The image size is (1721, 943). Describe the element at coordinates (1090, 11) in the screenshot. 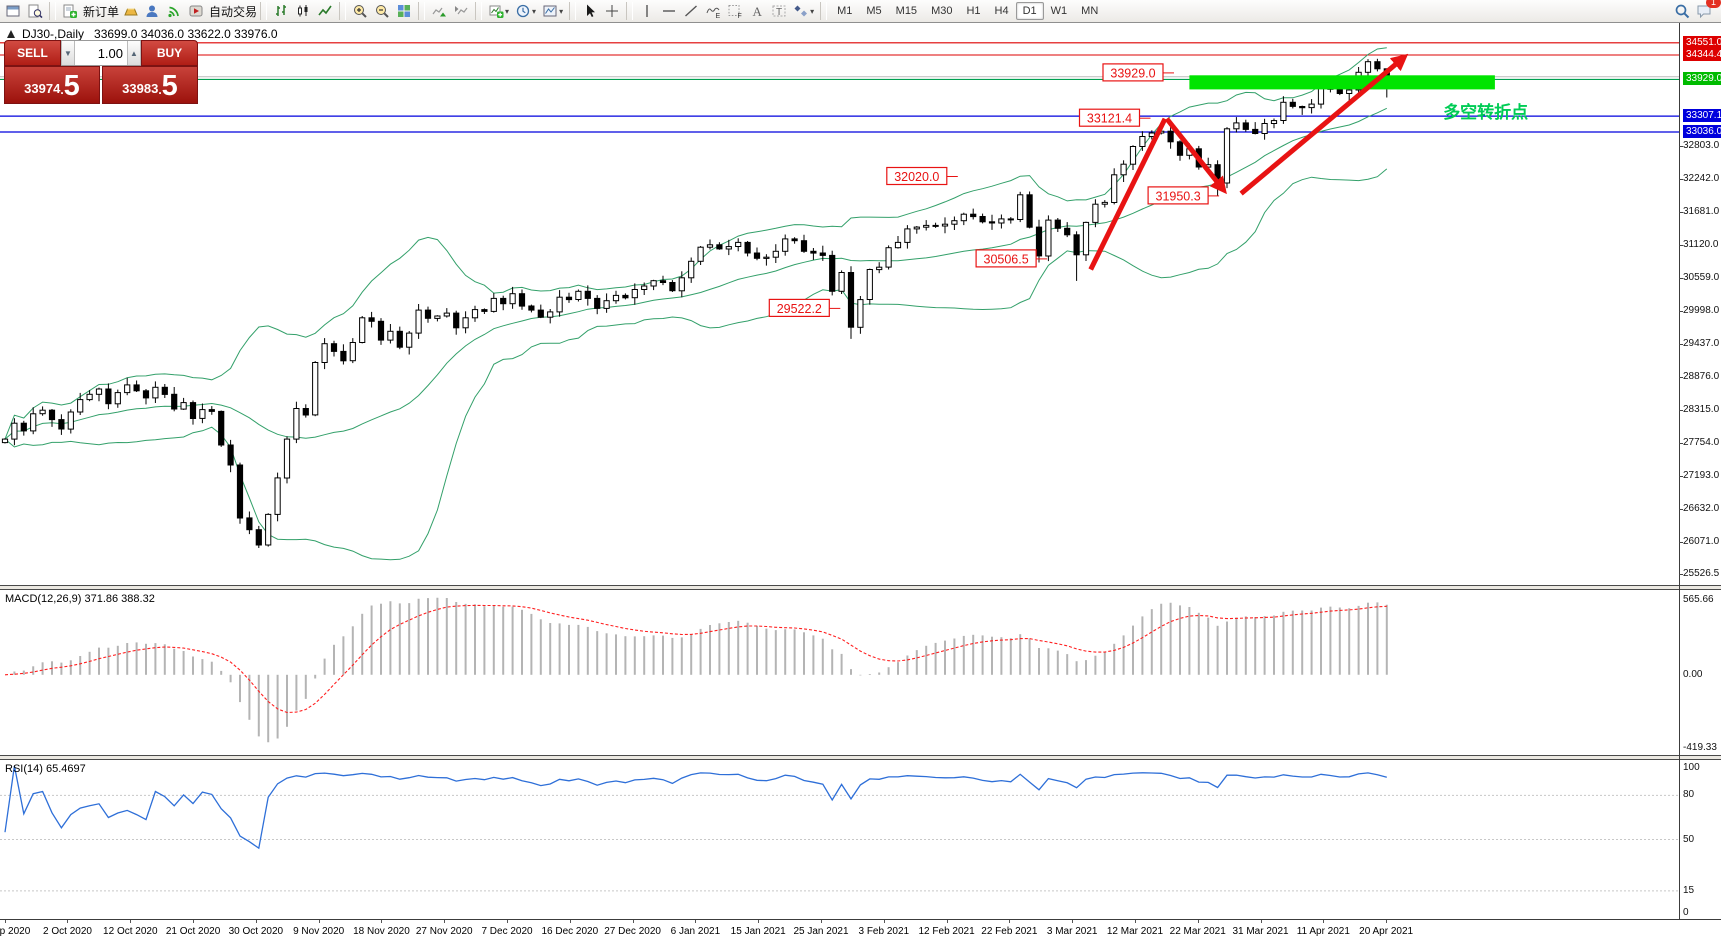

I see `timeframe-mn: MN` at that location.